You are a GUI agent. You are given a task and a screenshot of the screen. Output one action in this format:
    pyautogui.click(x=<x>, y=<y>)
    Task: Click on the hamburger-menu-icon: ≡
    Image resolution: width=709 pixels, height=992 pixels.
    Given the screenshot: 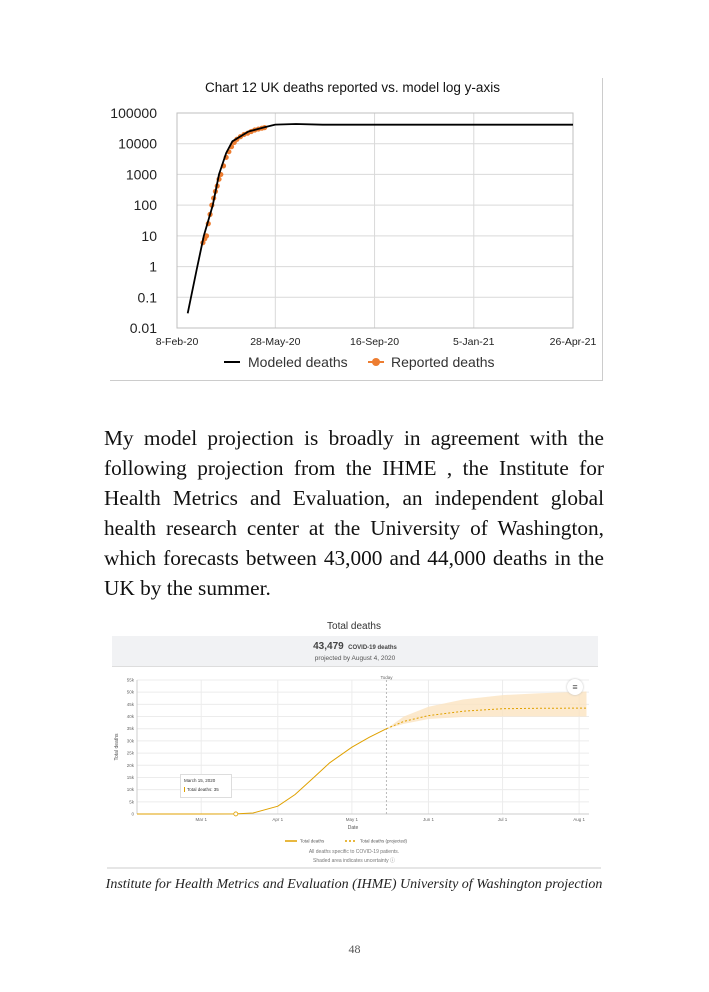 What is the action you would take?
    pyautogui.click(x=575, y=687)
    